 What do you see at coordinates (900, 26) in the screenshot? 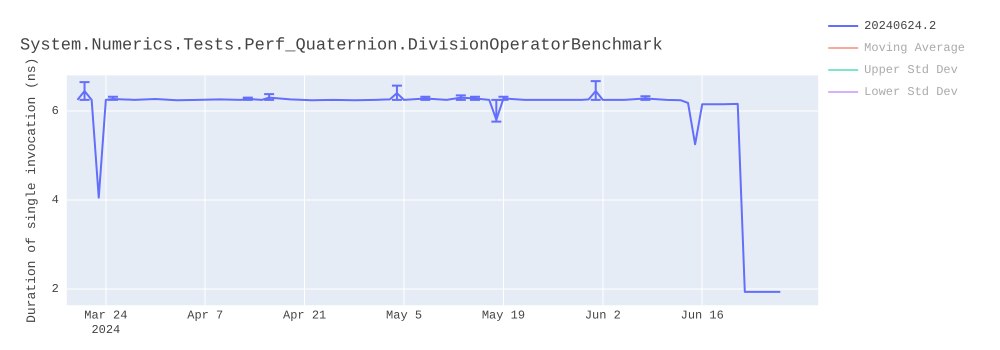
I see `legend-label: 20240624.2` at bounding box center [900, 26].